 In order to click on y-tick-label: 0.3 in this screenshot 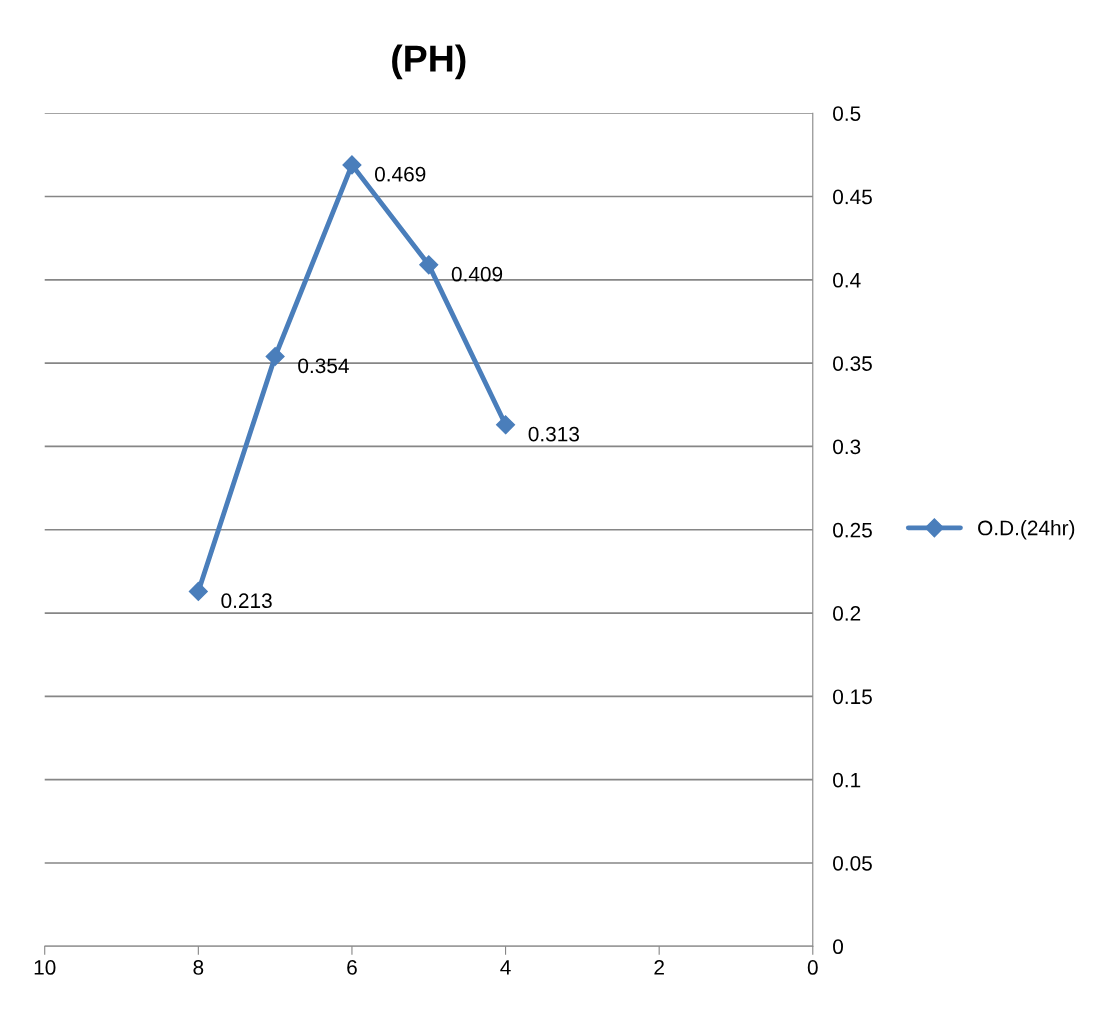, I will do `click(847, 447)`.